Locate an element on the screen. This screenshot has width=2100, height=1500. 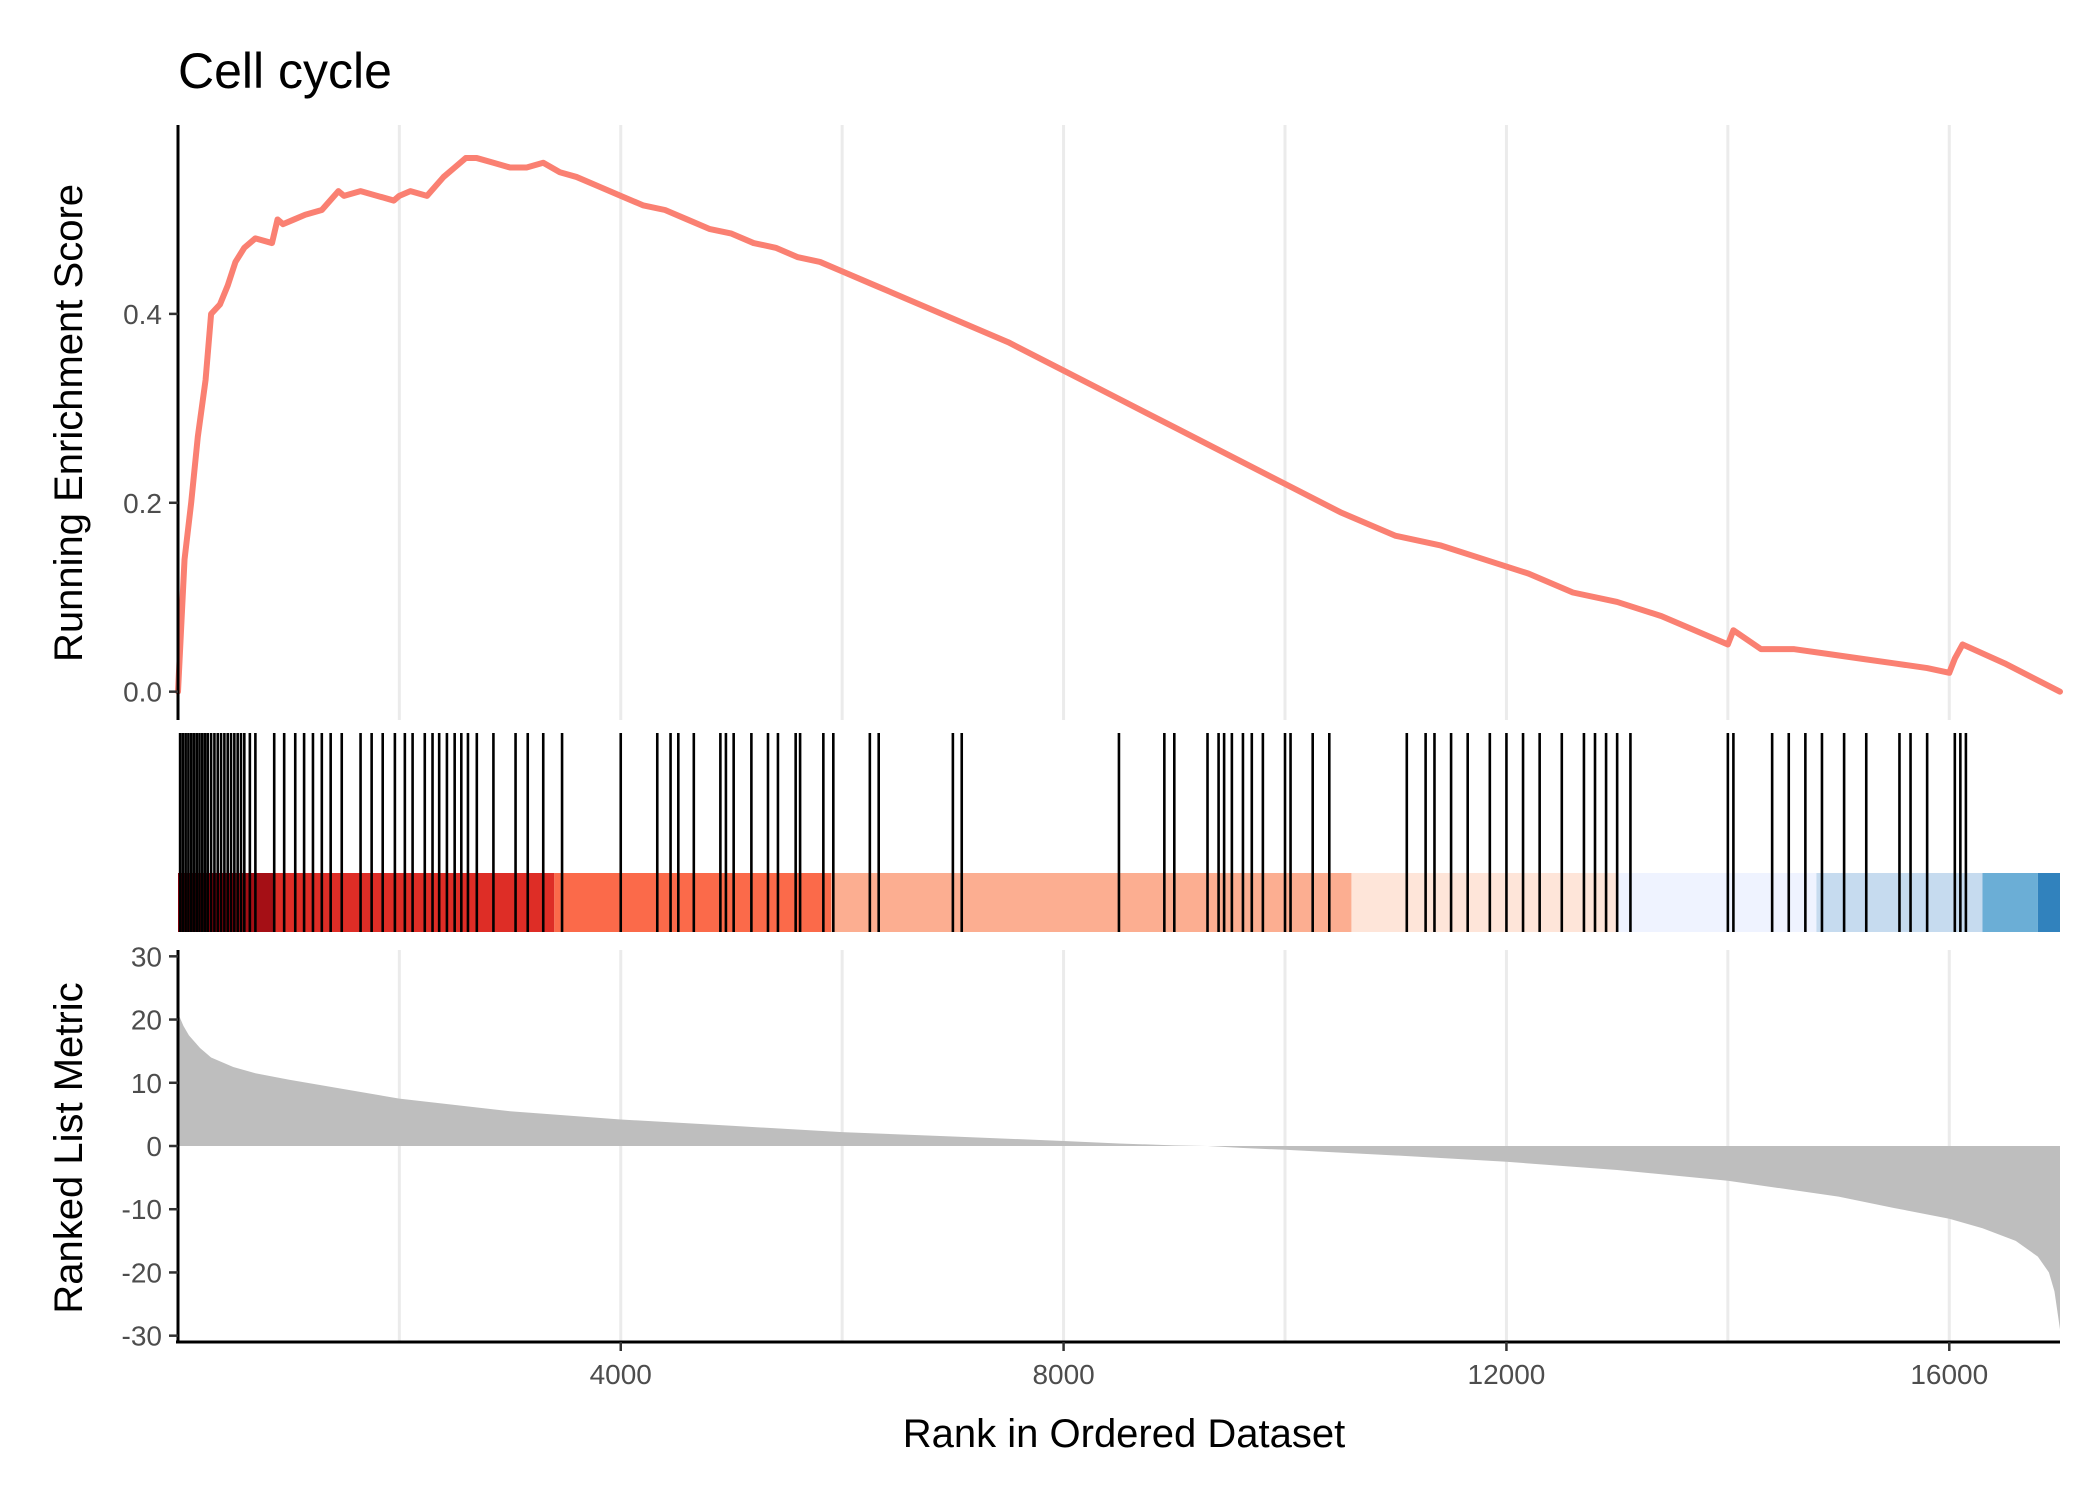
metric-y-axis-title: Ranked List Metric is located at coordinates (69, 1147).